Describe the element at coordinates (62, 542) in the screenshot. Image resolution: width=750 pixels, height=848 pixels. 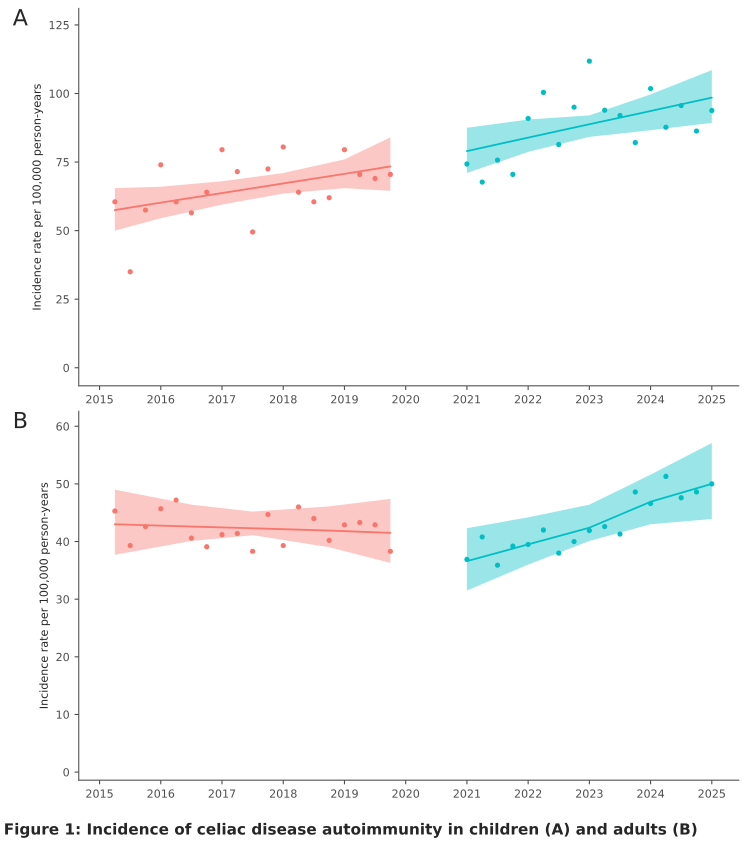
I see `y-tick-label: 40` at that location.